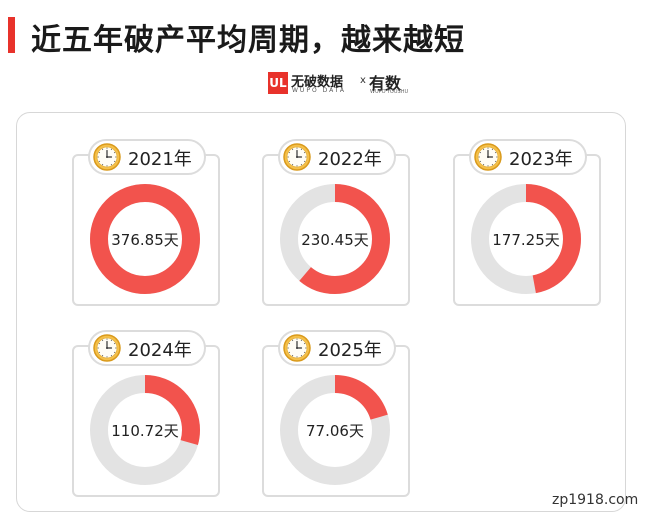 The width and height of the screenshot is (663, 521). I want to click on year-pill: 2023年, so click(528, 157).